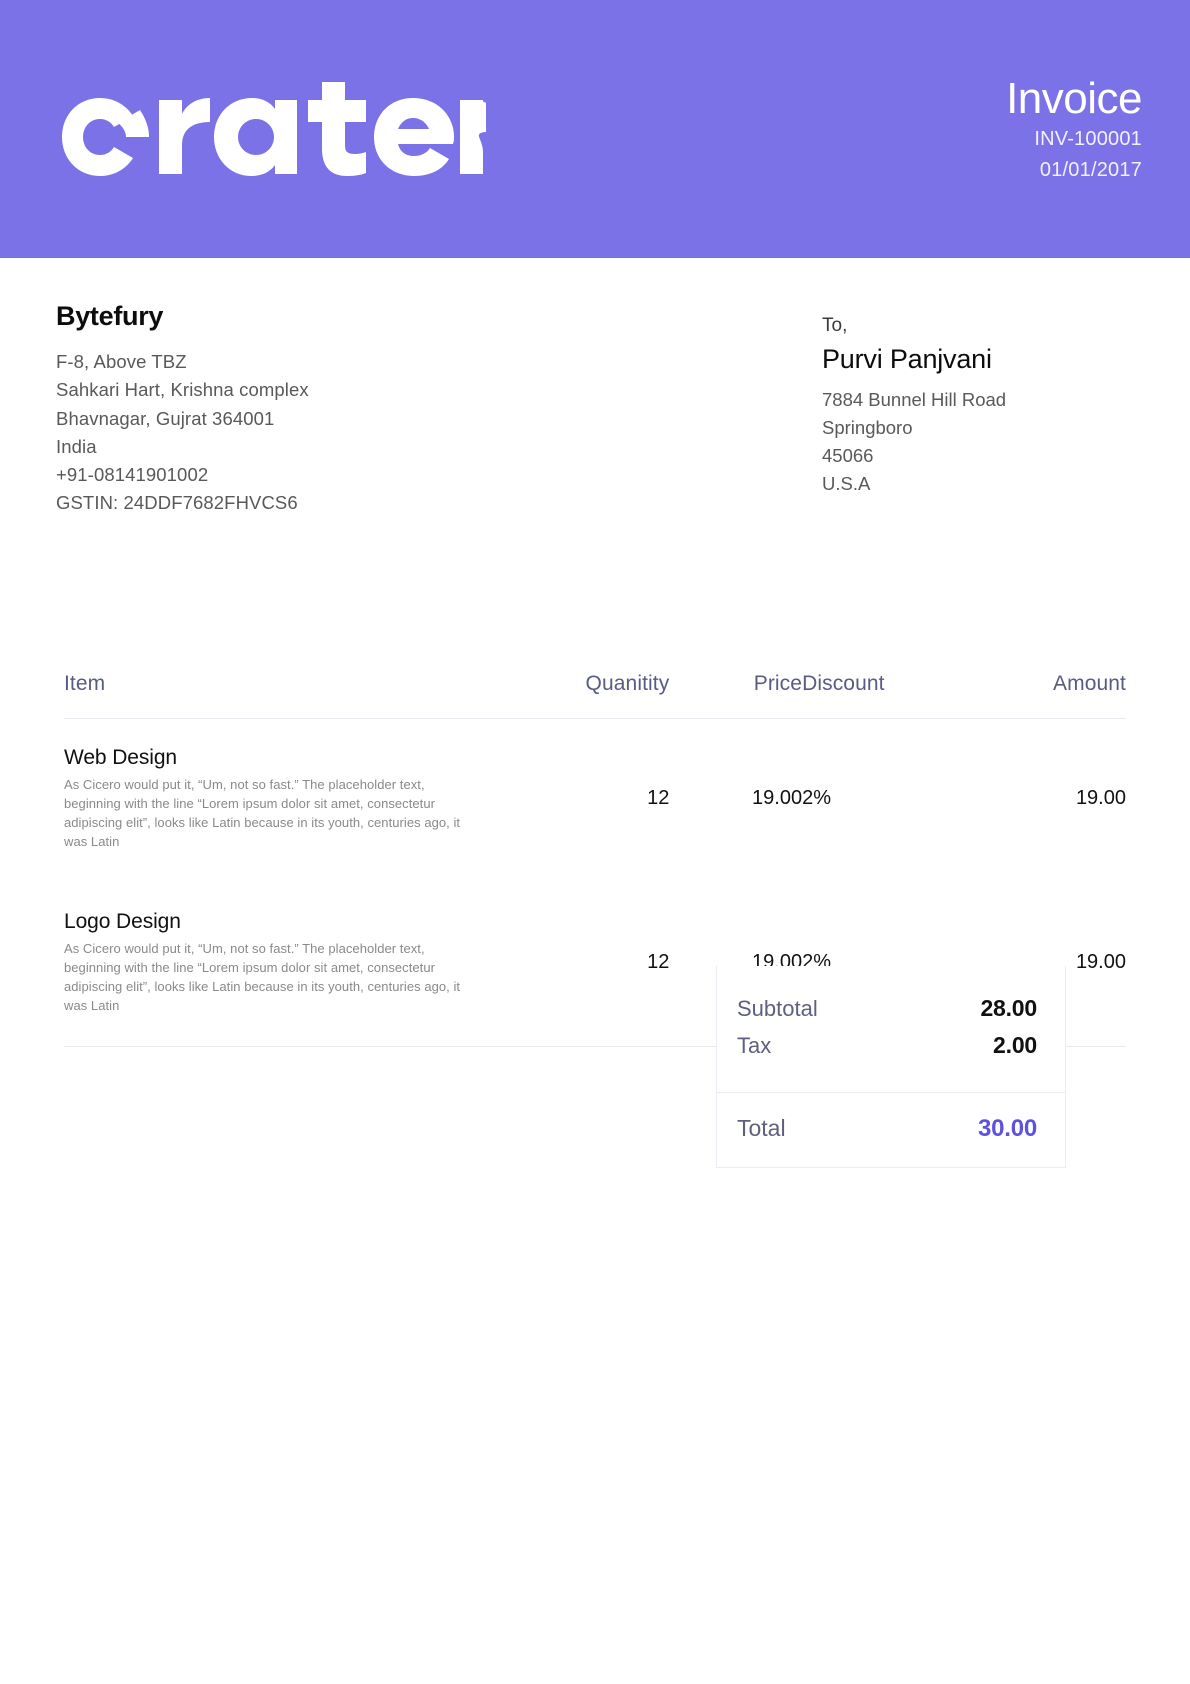 This screenshot has width=1190, height=1684. What do you see at coordinates (846, 484) in the screenshot?
I see `to-address-line: U.S.A` at bounding box center [846, 484].